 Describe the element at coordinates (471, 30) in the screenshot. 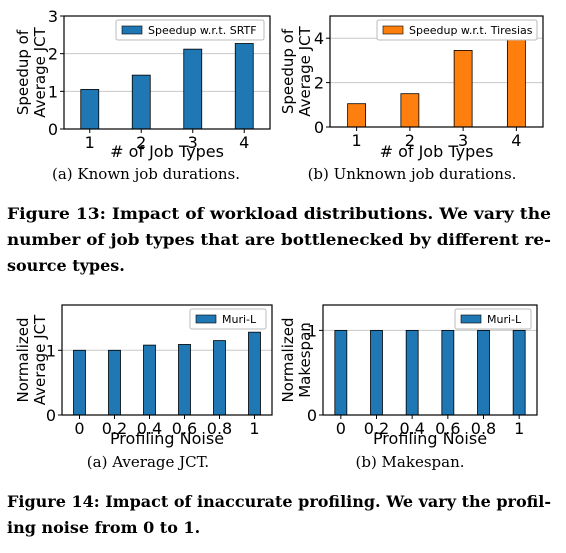

I see `legend-label: Speedup w.r.t. Tiresias` at that location.